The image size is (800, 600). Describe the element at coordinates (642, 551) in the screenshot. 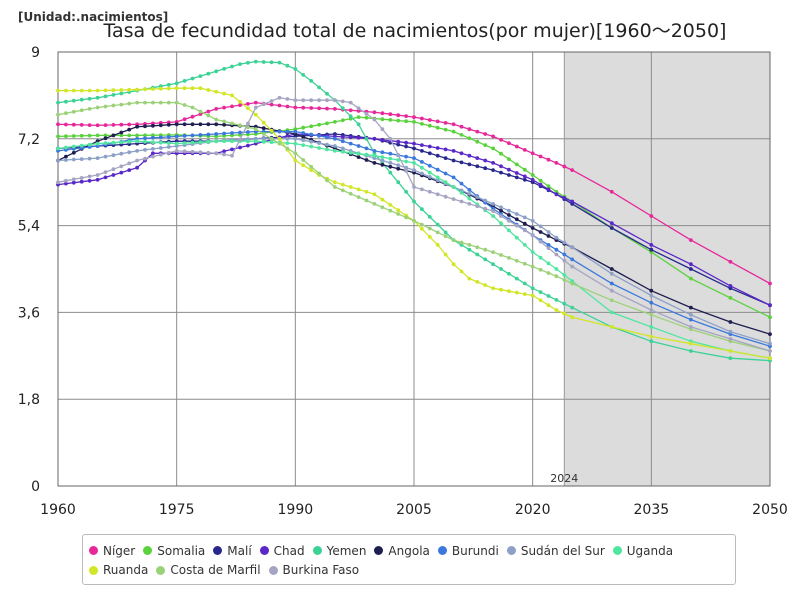

I see `legend-item: Uganda` at that location.